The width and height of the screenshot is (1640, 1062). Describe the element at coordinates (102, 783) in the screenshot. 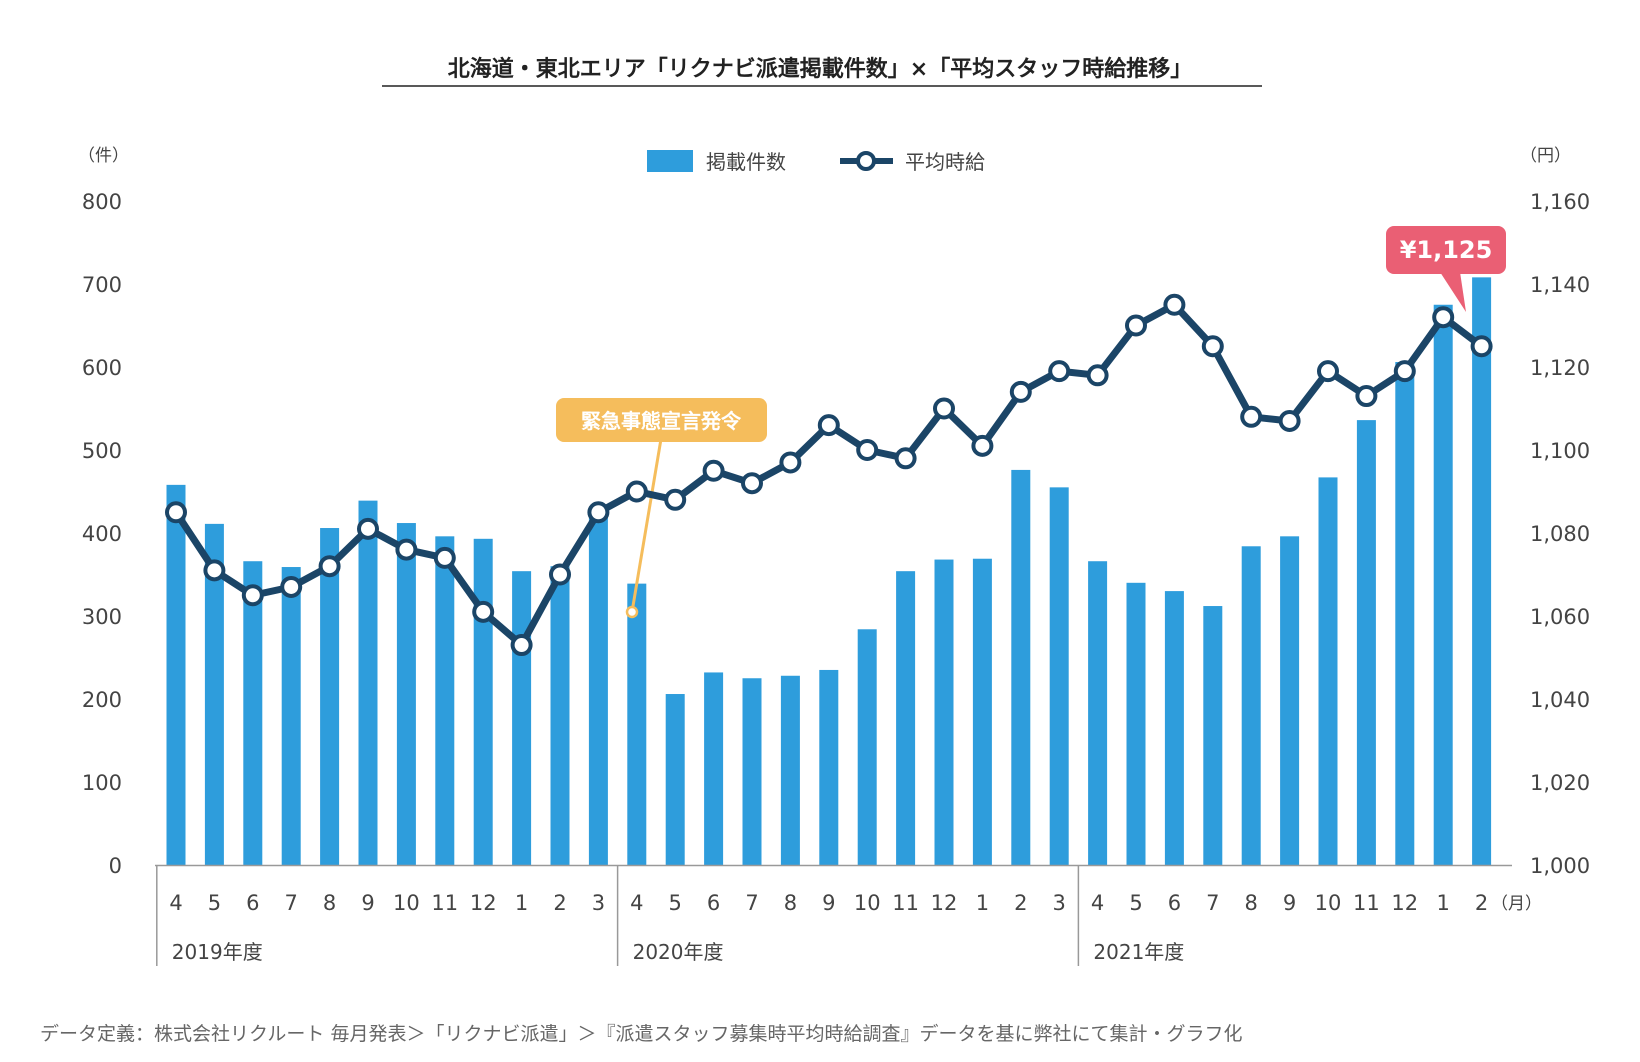

I see `left-tick-label: 100` at that location.